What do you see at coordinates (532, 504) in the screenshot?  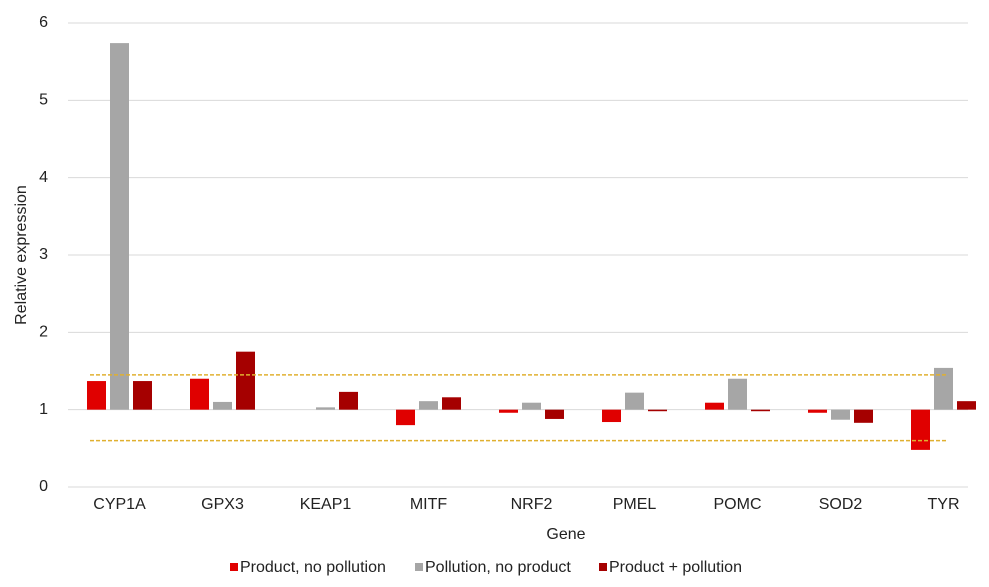 I see `x-tick-label: NRF2` at bounding box center [532, 504].